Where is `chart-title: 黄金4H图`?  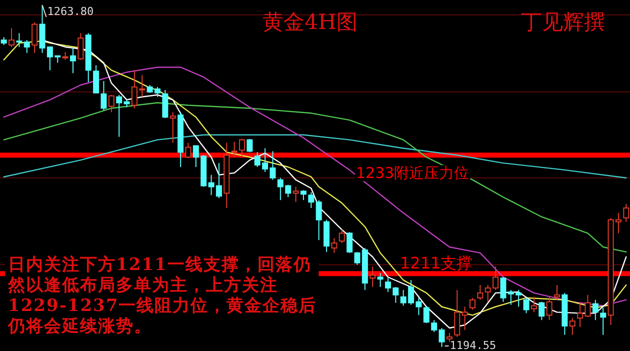 chart-title: 黄金4H图 is located at coordinates (310, 22).